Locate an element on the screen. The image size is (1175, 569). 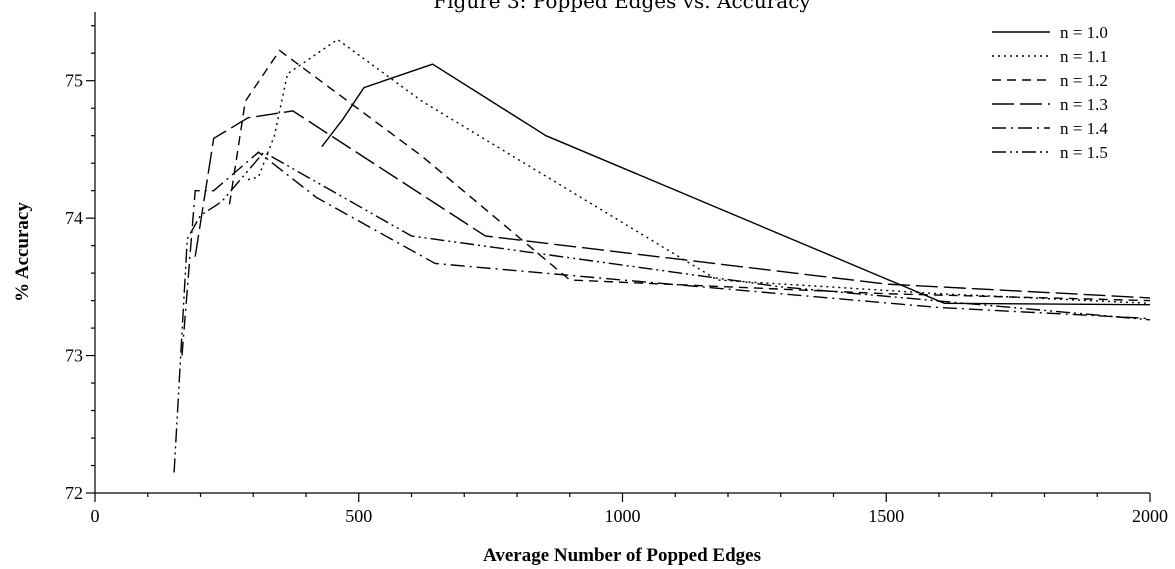
x-tick-label: 0 is located at coordinates (95, 516).